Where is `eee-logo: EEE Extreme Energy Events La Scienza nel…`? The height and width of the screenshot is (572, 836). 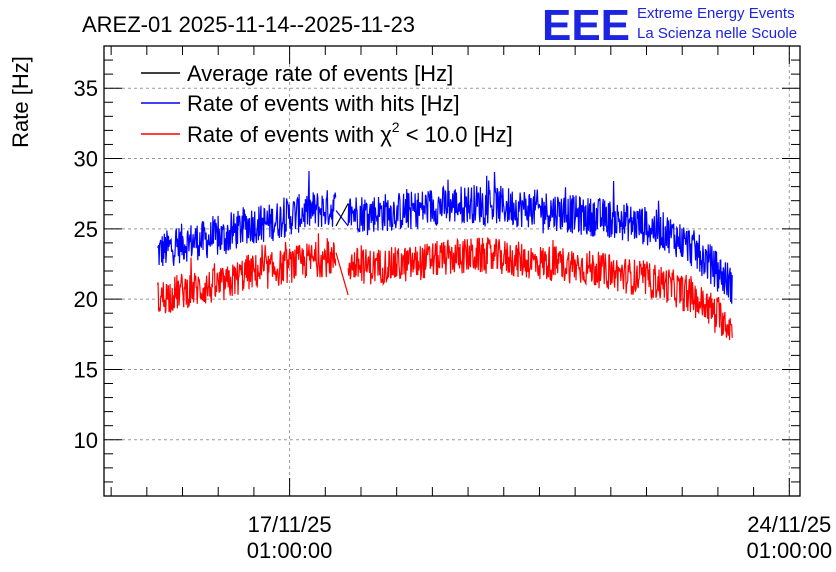 eee-logo: EEE Extreme Energy Events La Scienza nel… is located at coordinates (669, 25).